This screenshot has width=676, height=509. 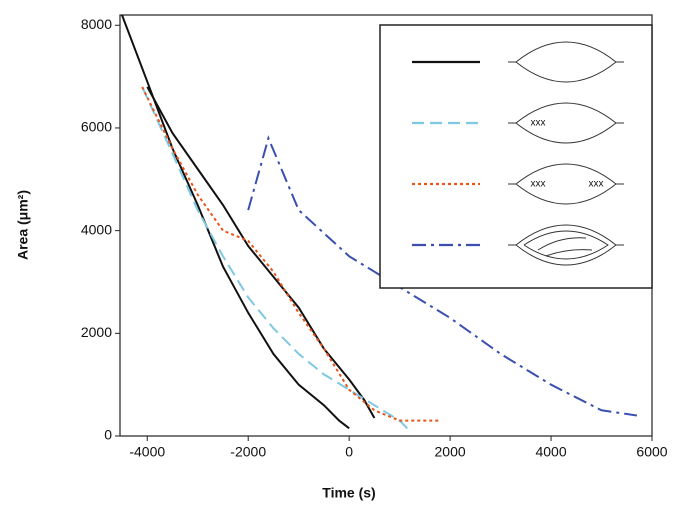 I want to click on x-axis-label: Time (s), so click(x=348, y=493).